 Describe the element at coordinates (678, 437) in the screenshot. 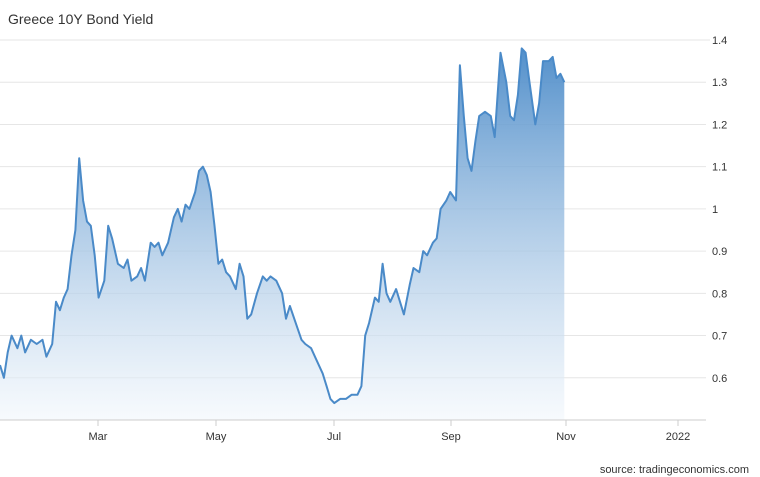

I see `x-tick-label: 2022` at that location.